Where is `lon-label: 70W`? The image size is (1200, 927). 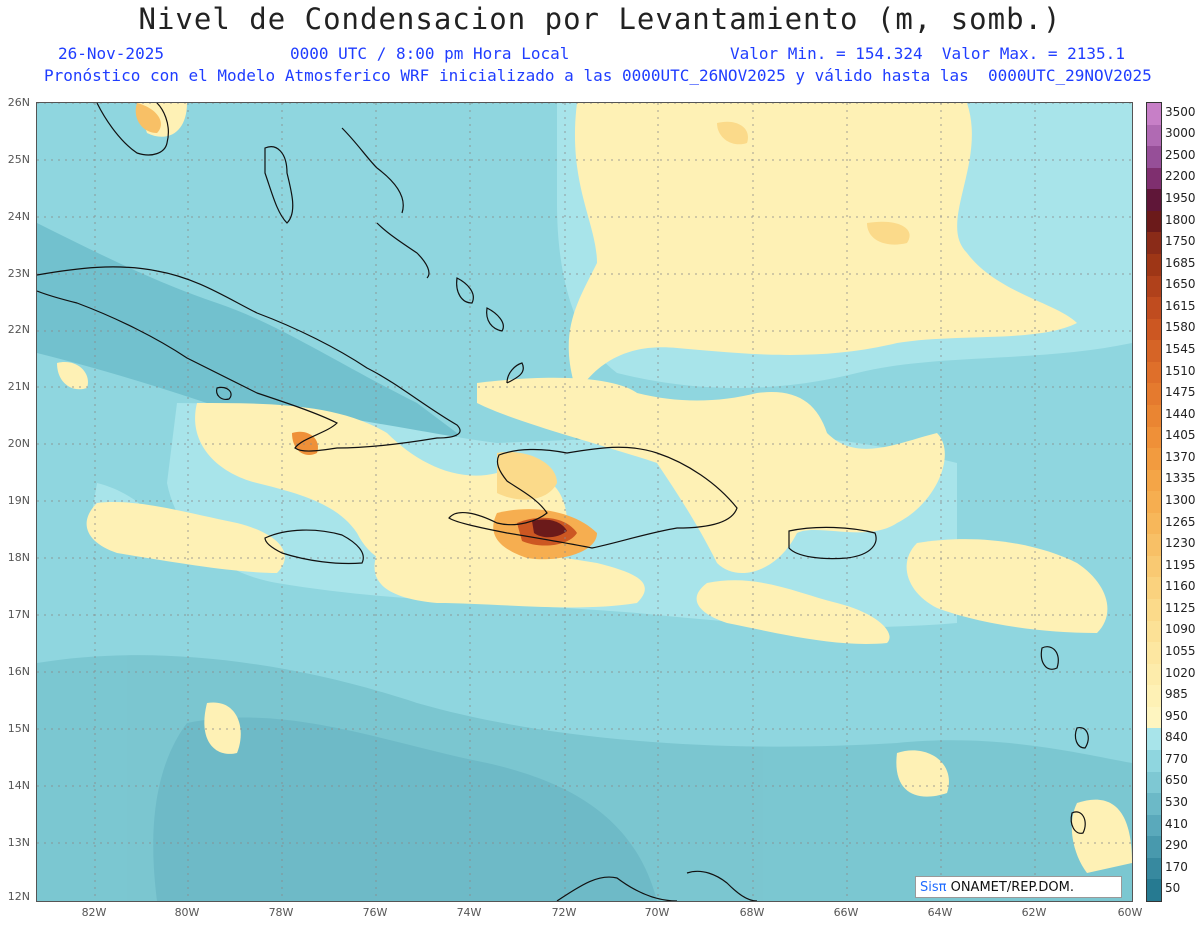 lon-label: 70W is located at coordinates (657, 912).